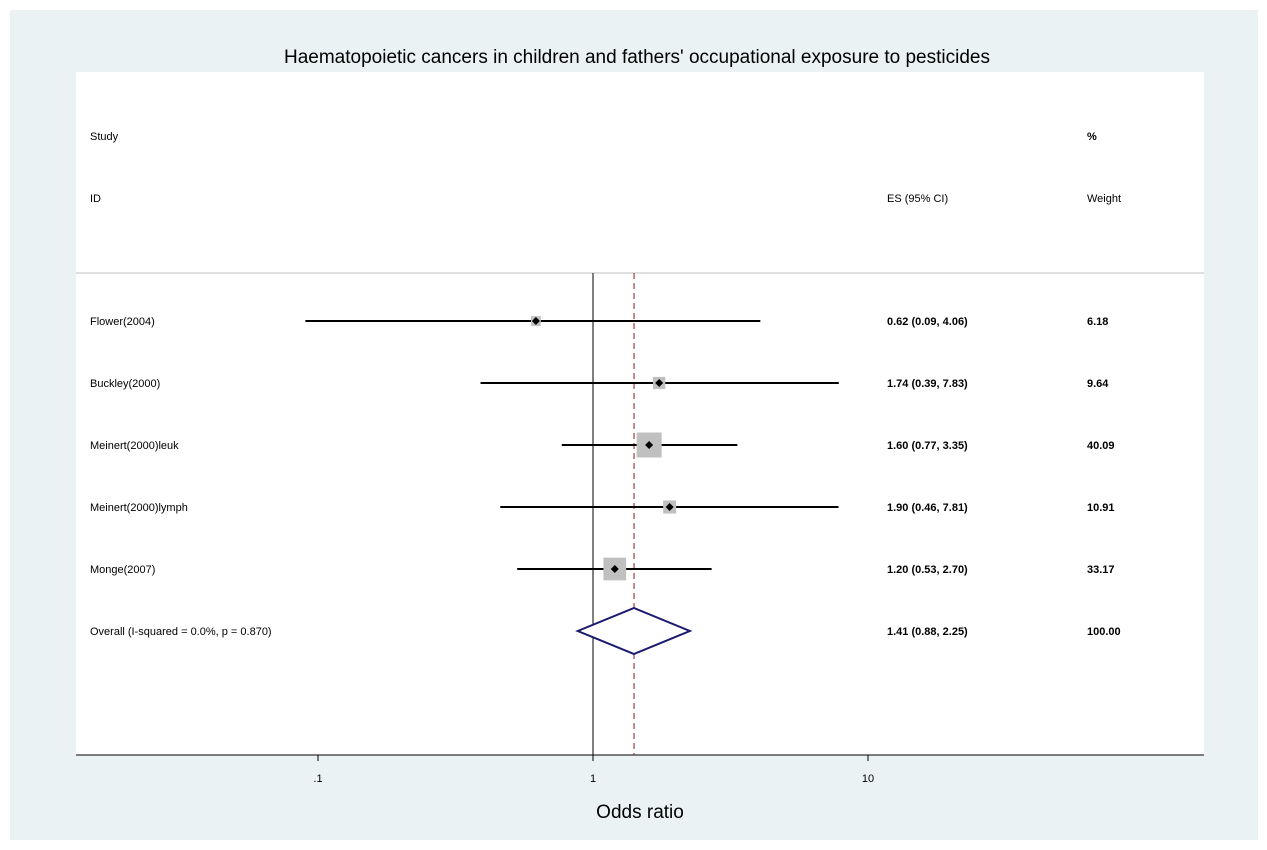 This screenshot has height=850, width=1267. Describe the element at coordinates (599, 322) in the screenshot. I see `study-row: Flower(2004) 0.62 (0.09, 4.06) 6.18` at that location.